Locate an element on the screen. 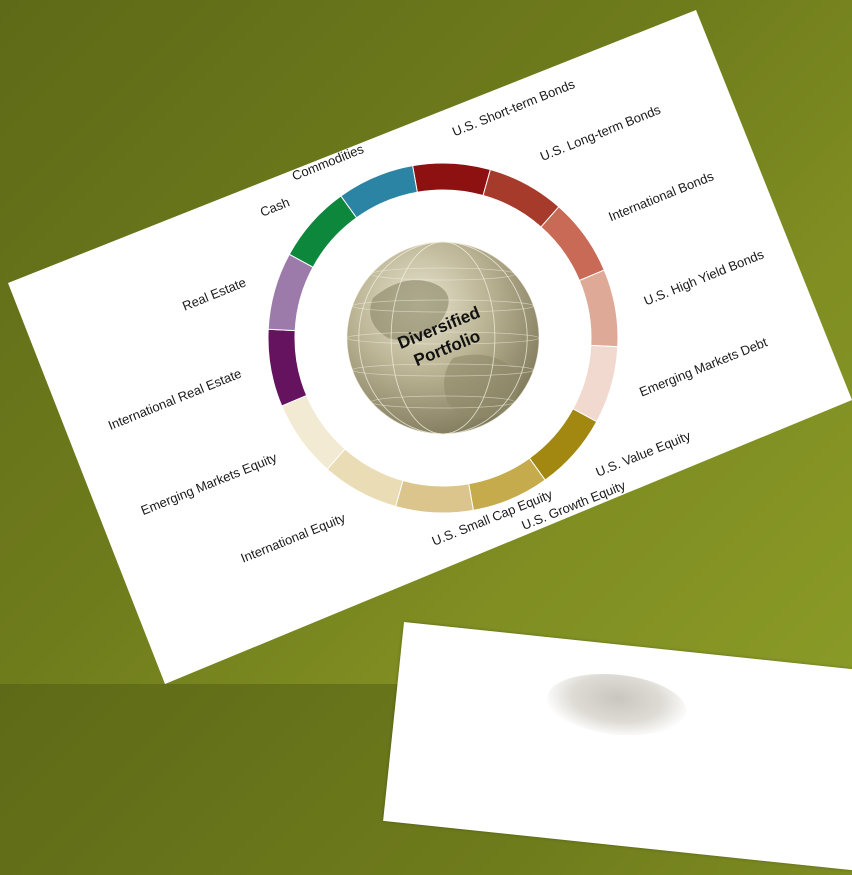 This screenshot has height=875, width=852. segment-commodities is located at coordinates (379, 192).